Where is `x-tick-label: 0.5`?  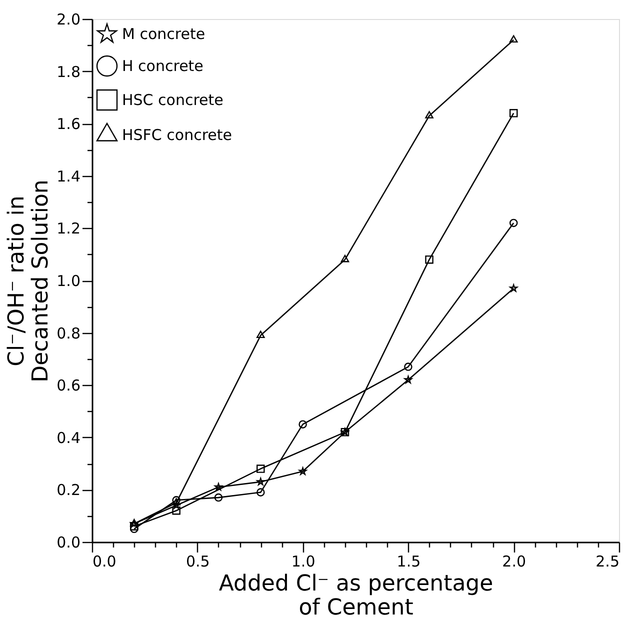 x-tick-label: 0.5 is located at coordinates (198, 561).